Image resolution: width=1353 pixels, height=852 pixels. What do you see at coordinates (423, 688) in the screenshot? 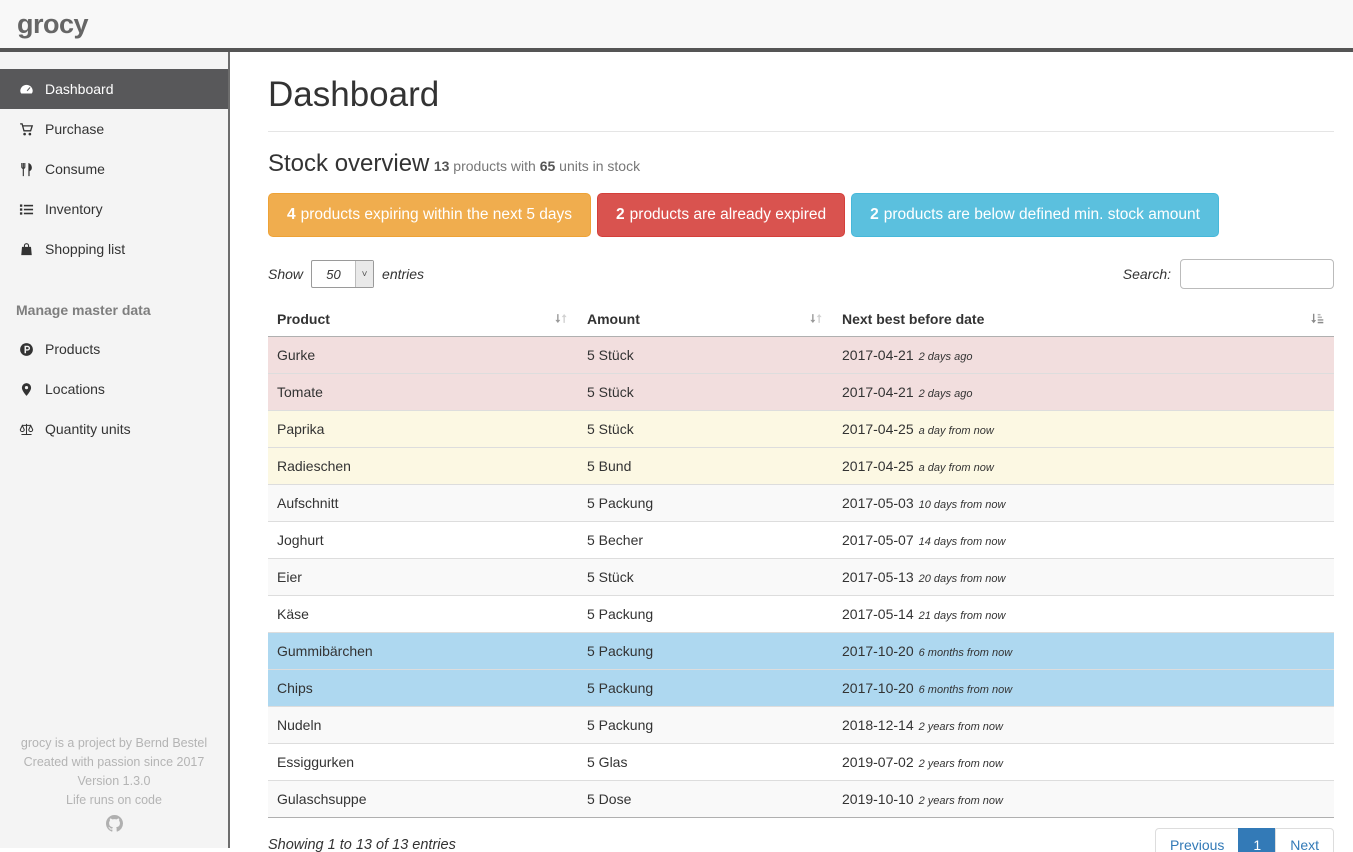
I see `product-cell: Chips` at bounding box center [423, 688].